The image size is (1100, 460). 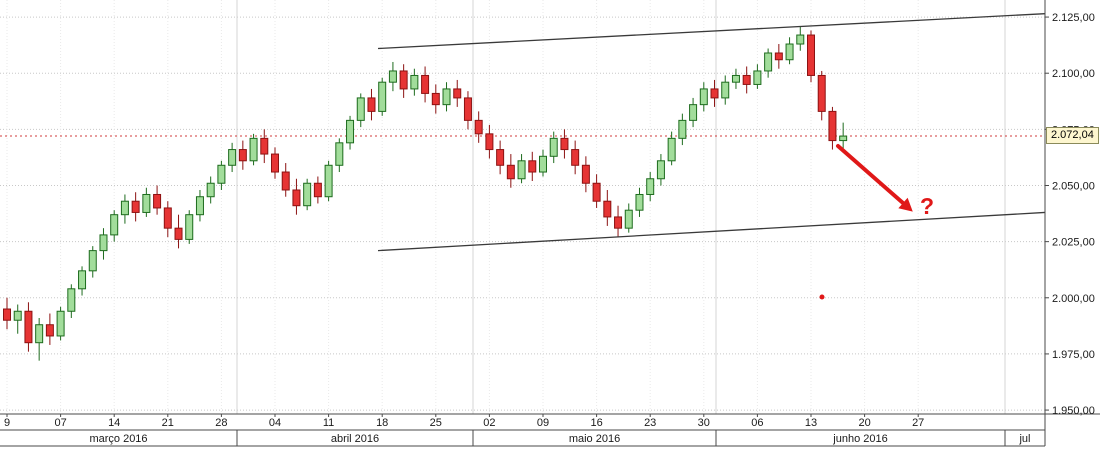 I want to click on bearish-arrow, so click(x=870, y=174).